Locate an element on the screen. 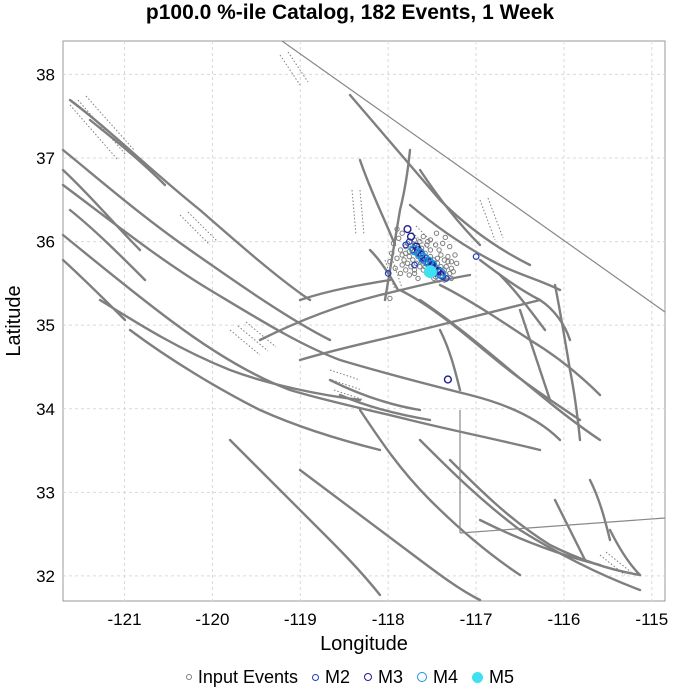 The image size is (700, 694). legend-item-input-events: Input Events is located at coordinates (241, 677).